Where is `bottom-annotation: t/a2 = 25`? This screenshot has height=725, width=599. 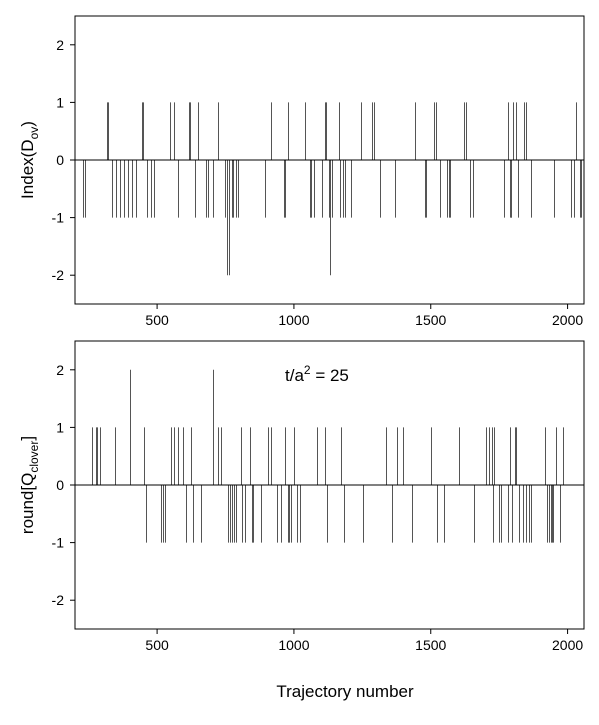
bottom-annotation: t/a2 = 25 is located at coordinates (317, 374).